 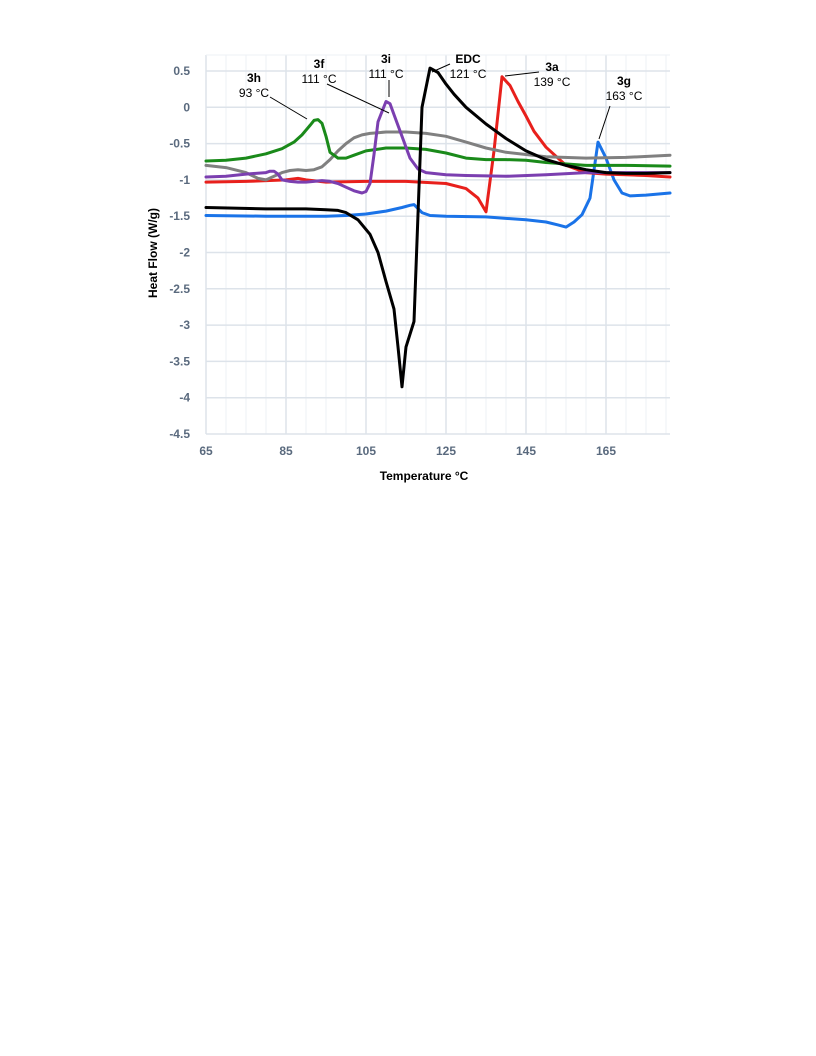 I want to click on x-axis-ticks: 65 85 105 125 145 165, so click(x=407, y=451).